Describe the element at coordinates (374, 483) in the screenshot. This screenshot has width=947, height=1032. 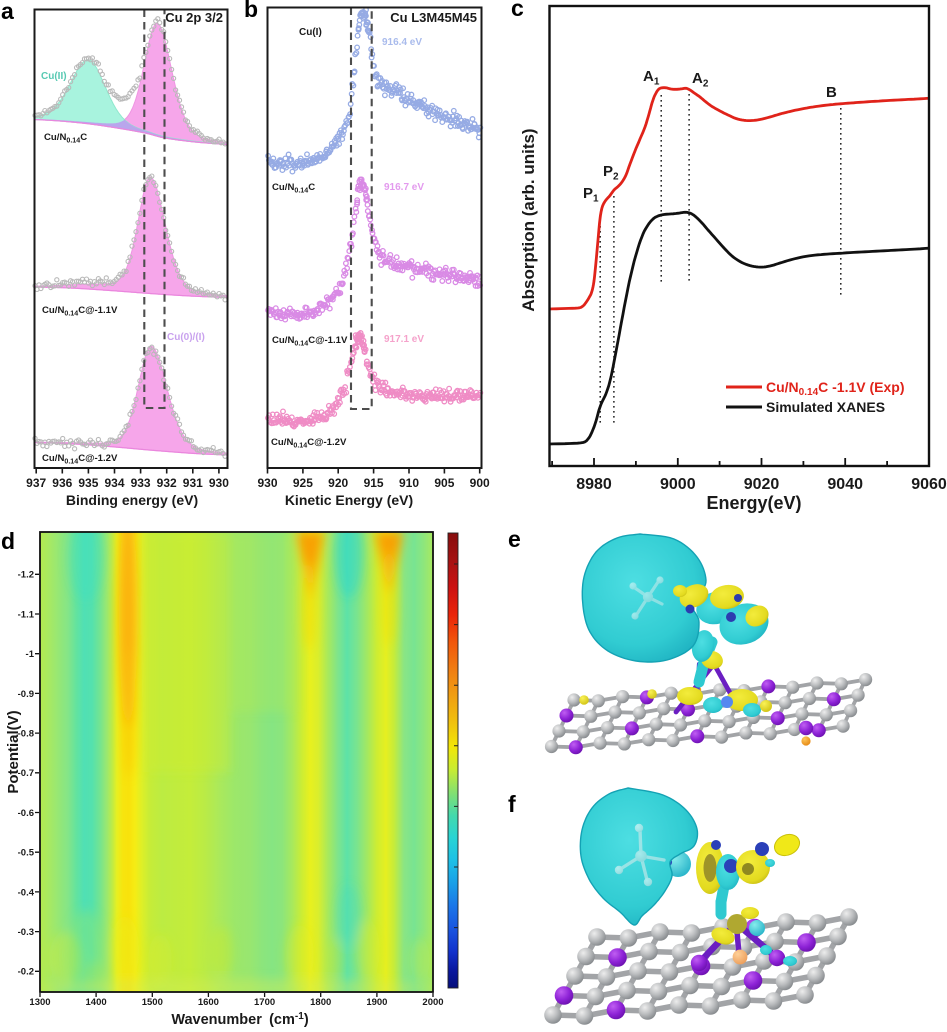
I see `svg-text: 915` at that location.